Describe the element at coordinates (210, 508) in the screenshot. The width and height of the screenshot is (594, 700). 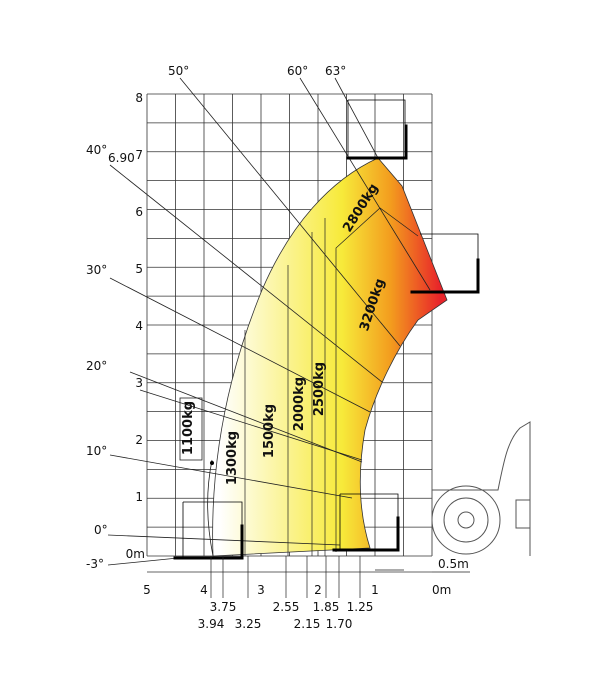
I see `envelope-left-edge` at that location.